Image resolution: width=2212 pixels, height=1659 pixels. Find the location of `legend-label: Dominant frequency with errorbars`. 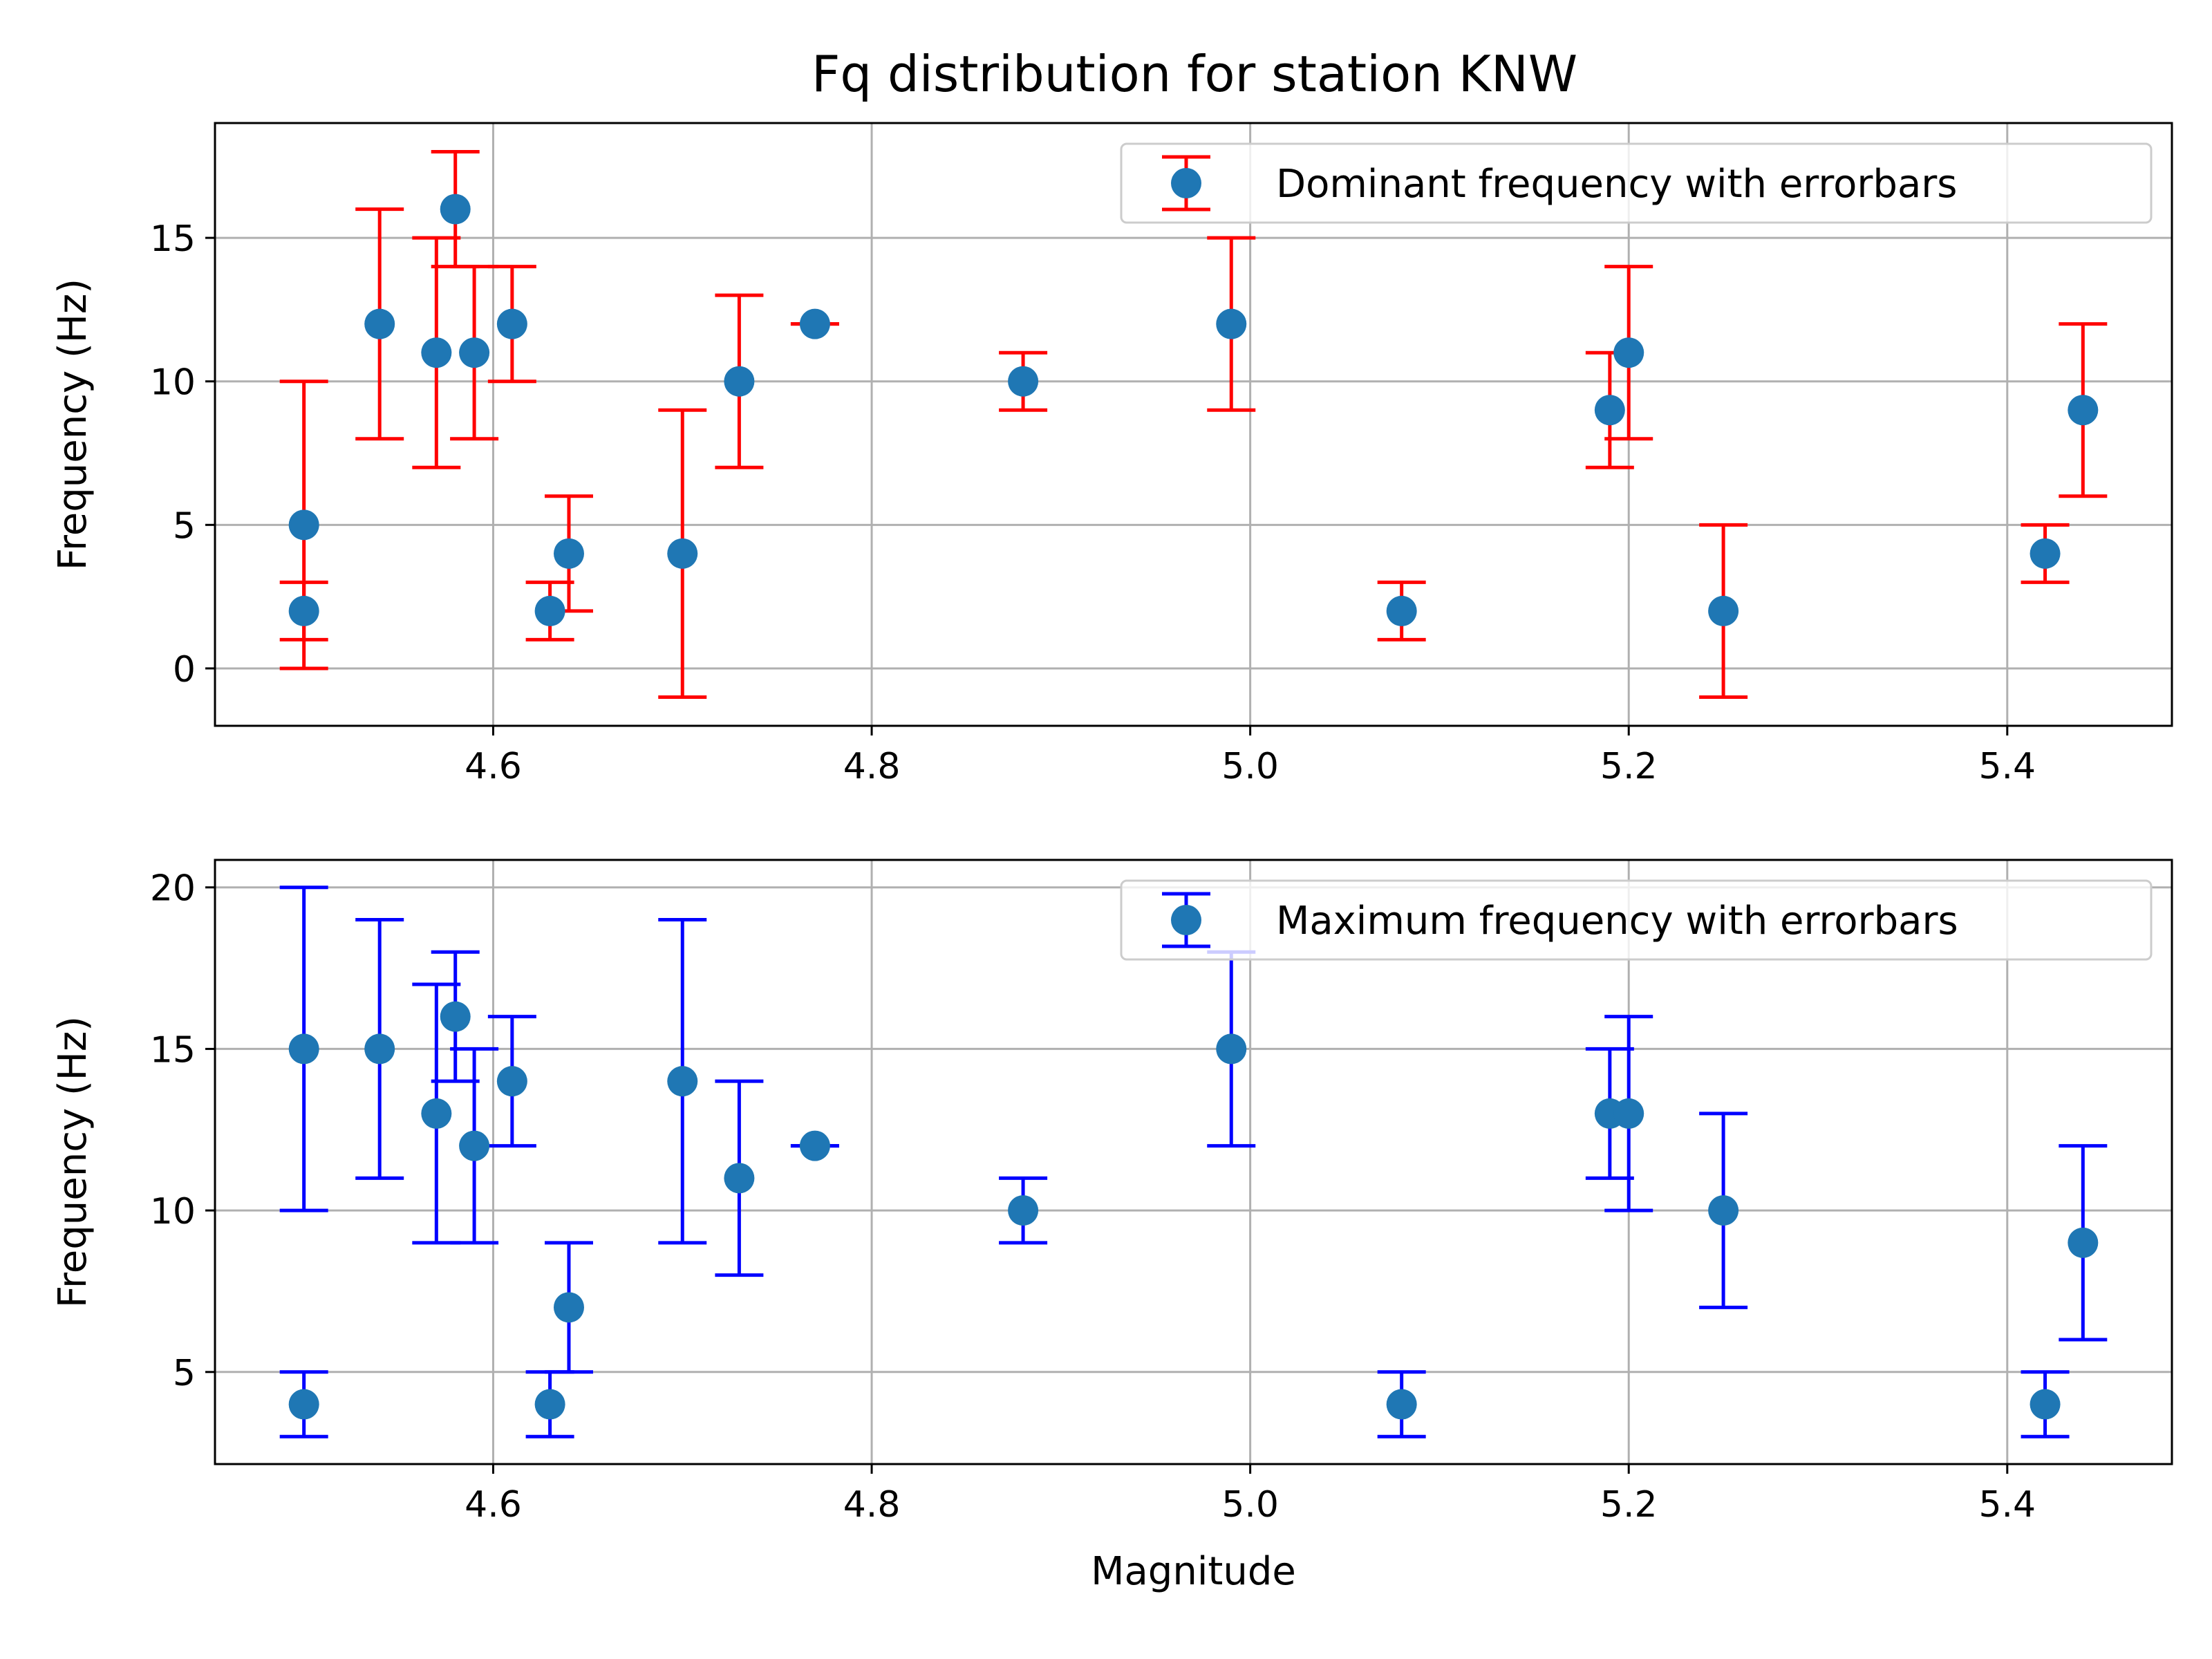

legend-label: Dominant frequency with errorbars is located at coordinates (1616, 184).